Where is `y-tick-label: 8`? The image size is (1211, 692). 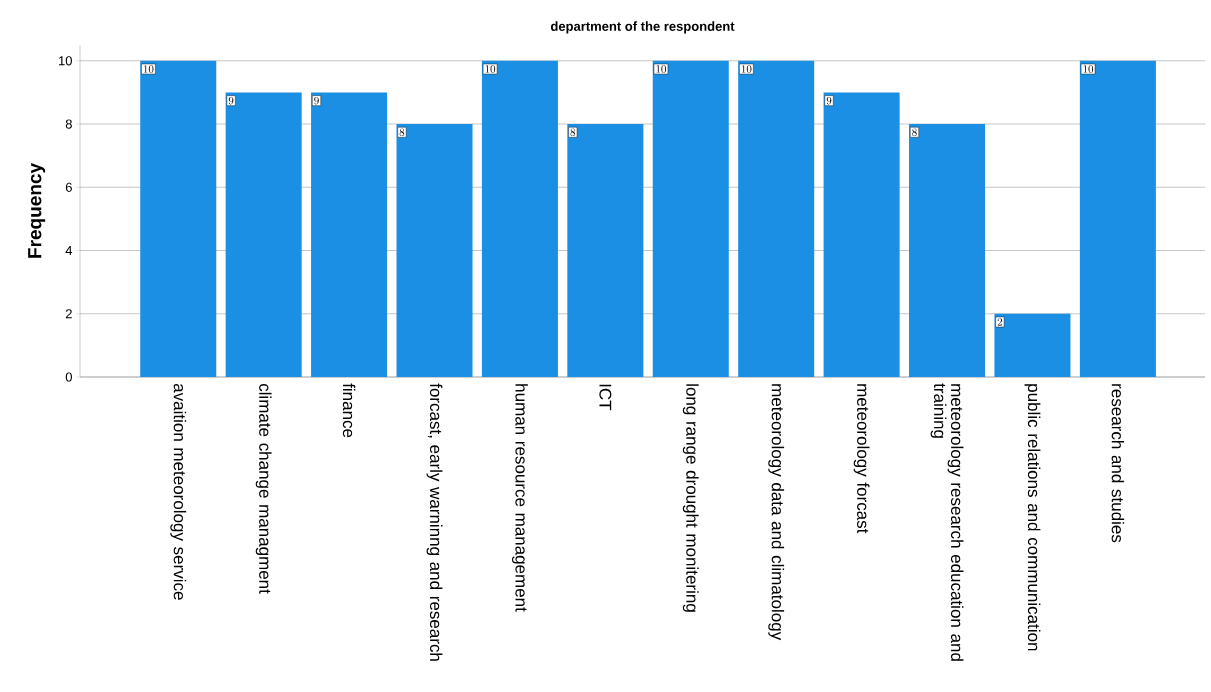 y-tick-label: 8 is located at coordinates (68, 124).